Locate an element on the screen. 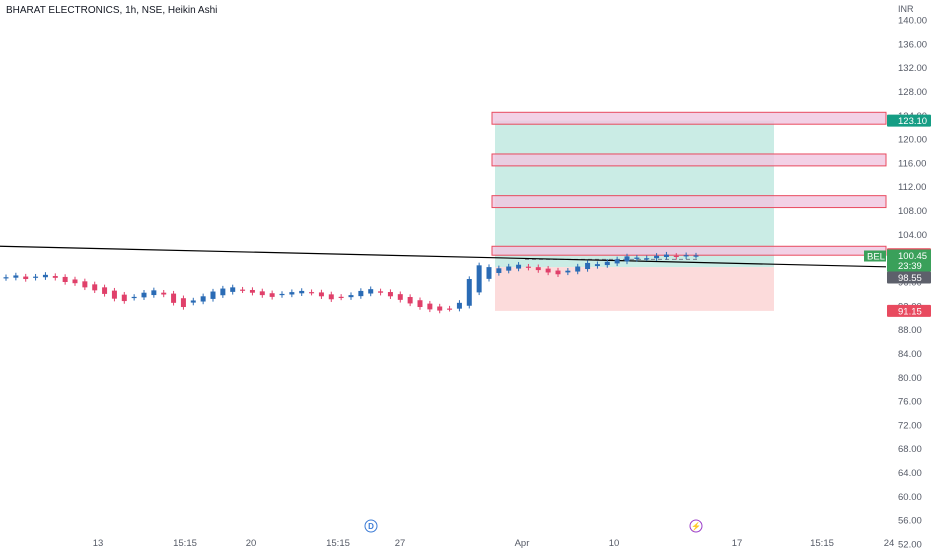  chart-title: BHARAT ELECTRONICS, 1h, NSE, Heikin Ashi is located at coordinates (112, 10).